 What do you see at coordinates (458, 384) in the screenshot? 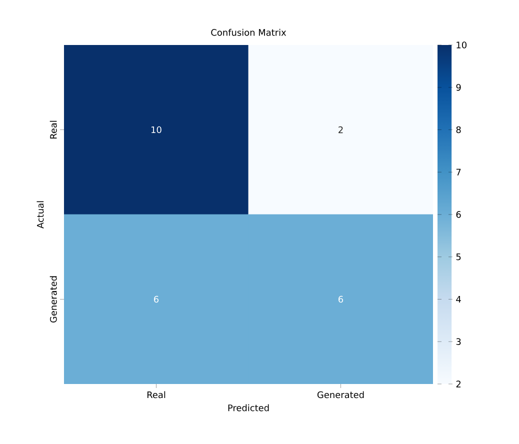
I see `color-bar-label: 2` at bounding box center [458, 384].